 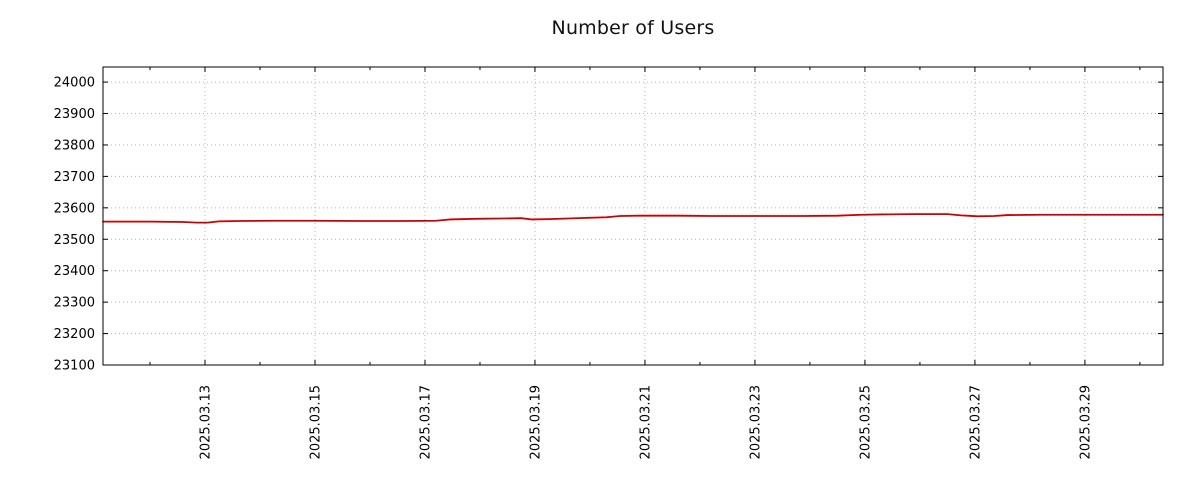 What do you see at coordinates (74, 303) in the screenshot?
I see `svg-text: 23300` at bounding box center [74, 303].